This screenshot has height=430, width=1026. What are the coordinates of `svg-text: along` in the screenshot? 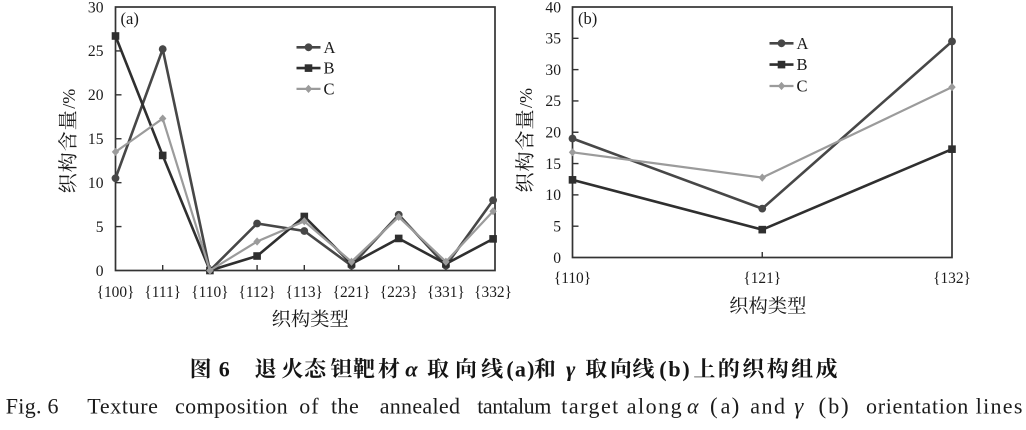 It's located at (655, 405).